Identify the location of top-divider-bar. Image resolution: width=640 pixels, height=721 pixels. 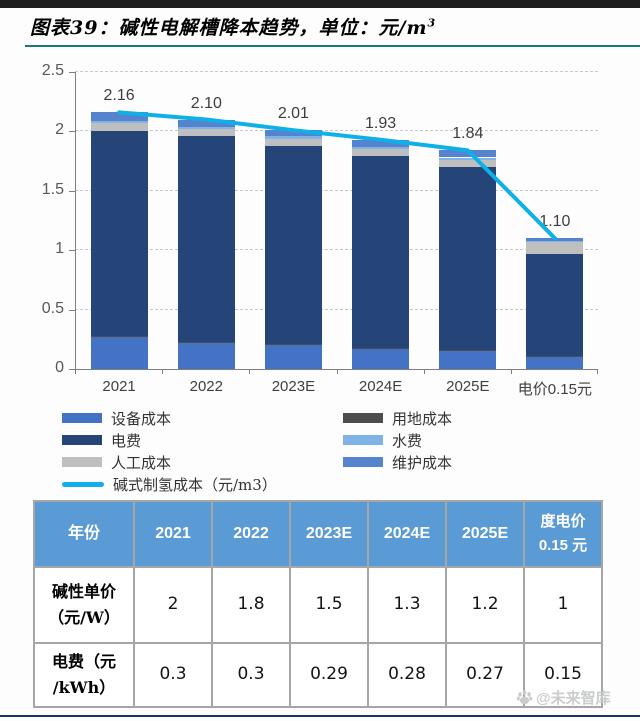
(320, 4).